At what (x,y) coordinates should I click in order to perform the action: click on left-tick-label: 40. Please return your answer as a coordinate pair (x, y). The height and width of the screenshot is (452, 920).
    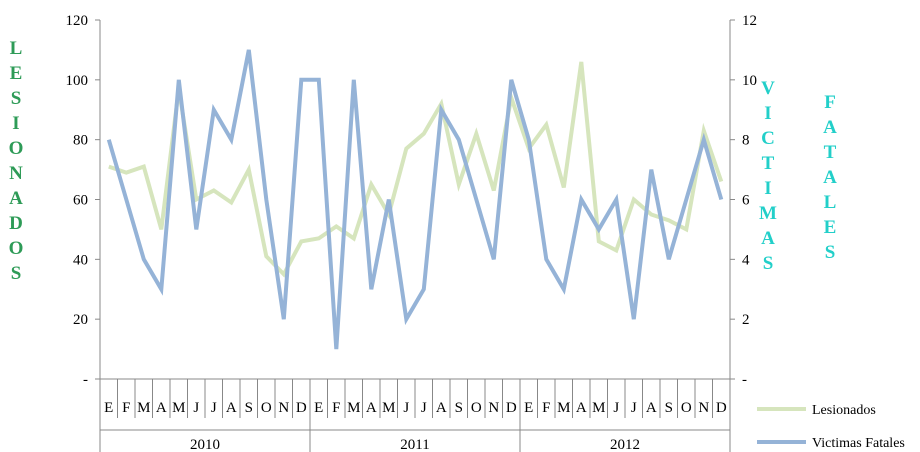
    Looking at the image, I should click on (80, 260).